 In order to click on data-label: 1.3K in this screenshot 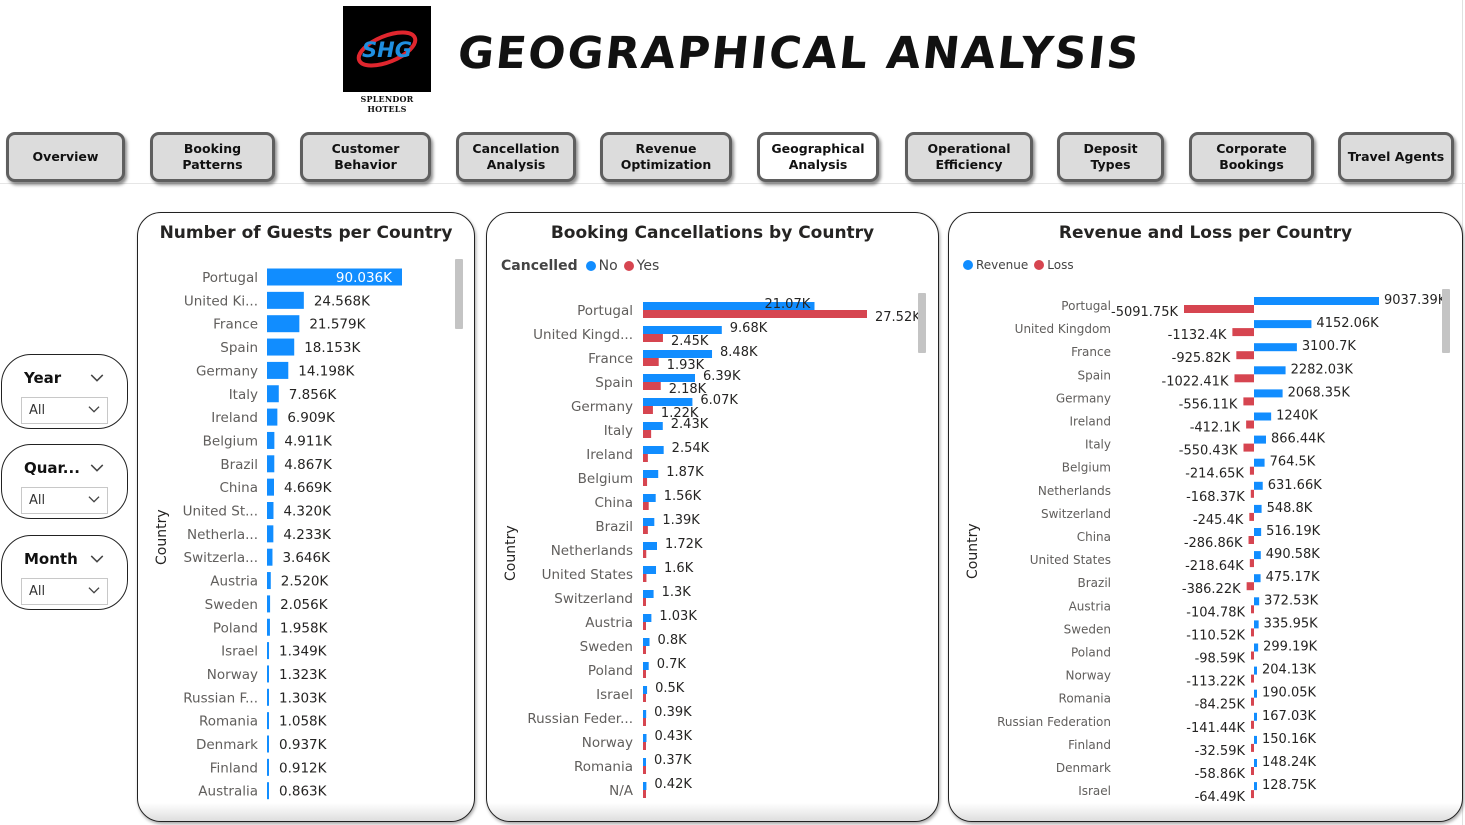, I will do `click(677, 592)`.